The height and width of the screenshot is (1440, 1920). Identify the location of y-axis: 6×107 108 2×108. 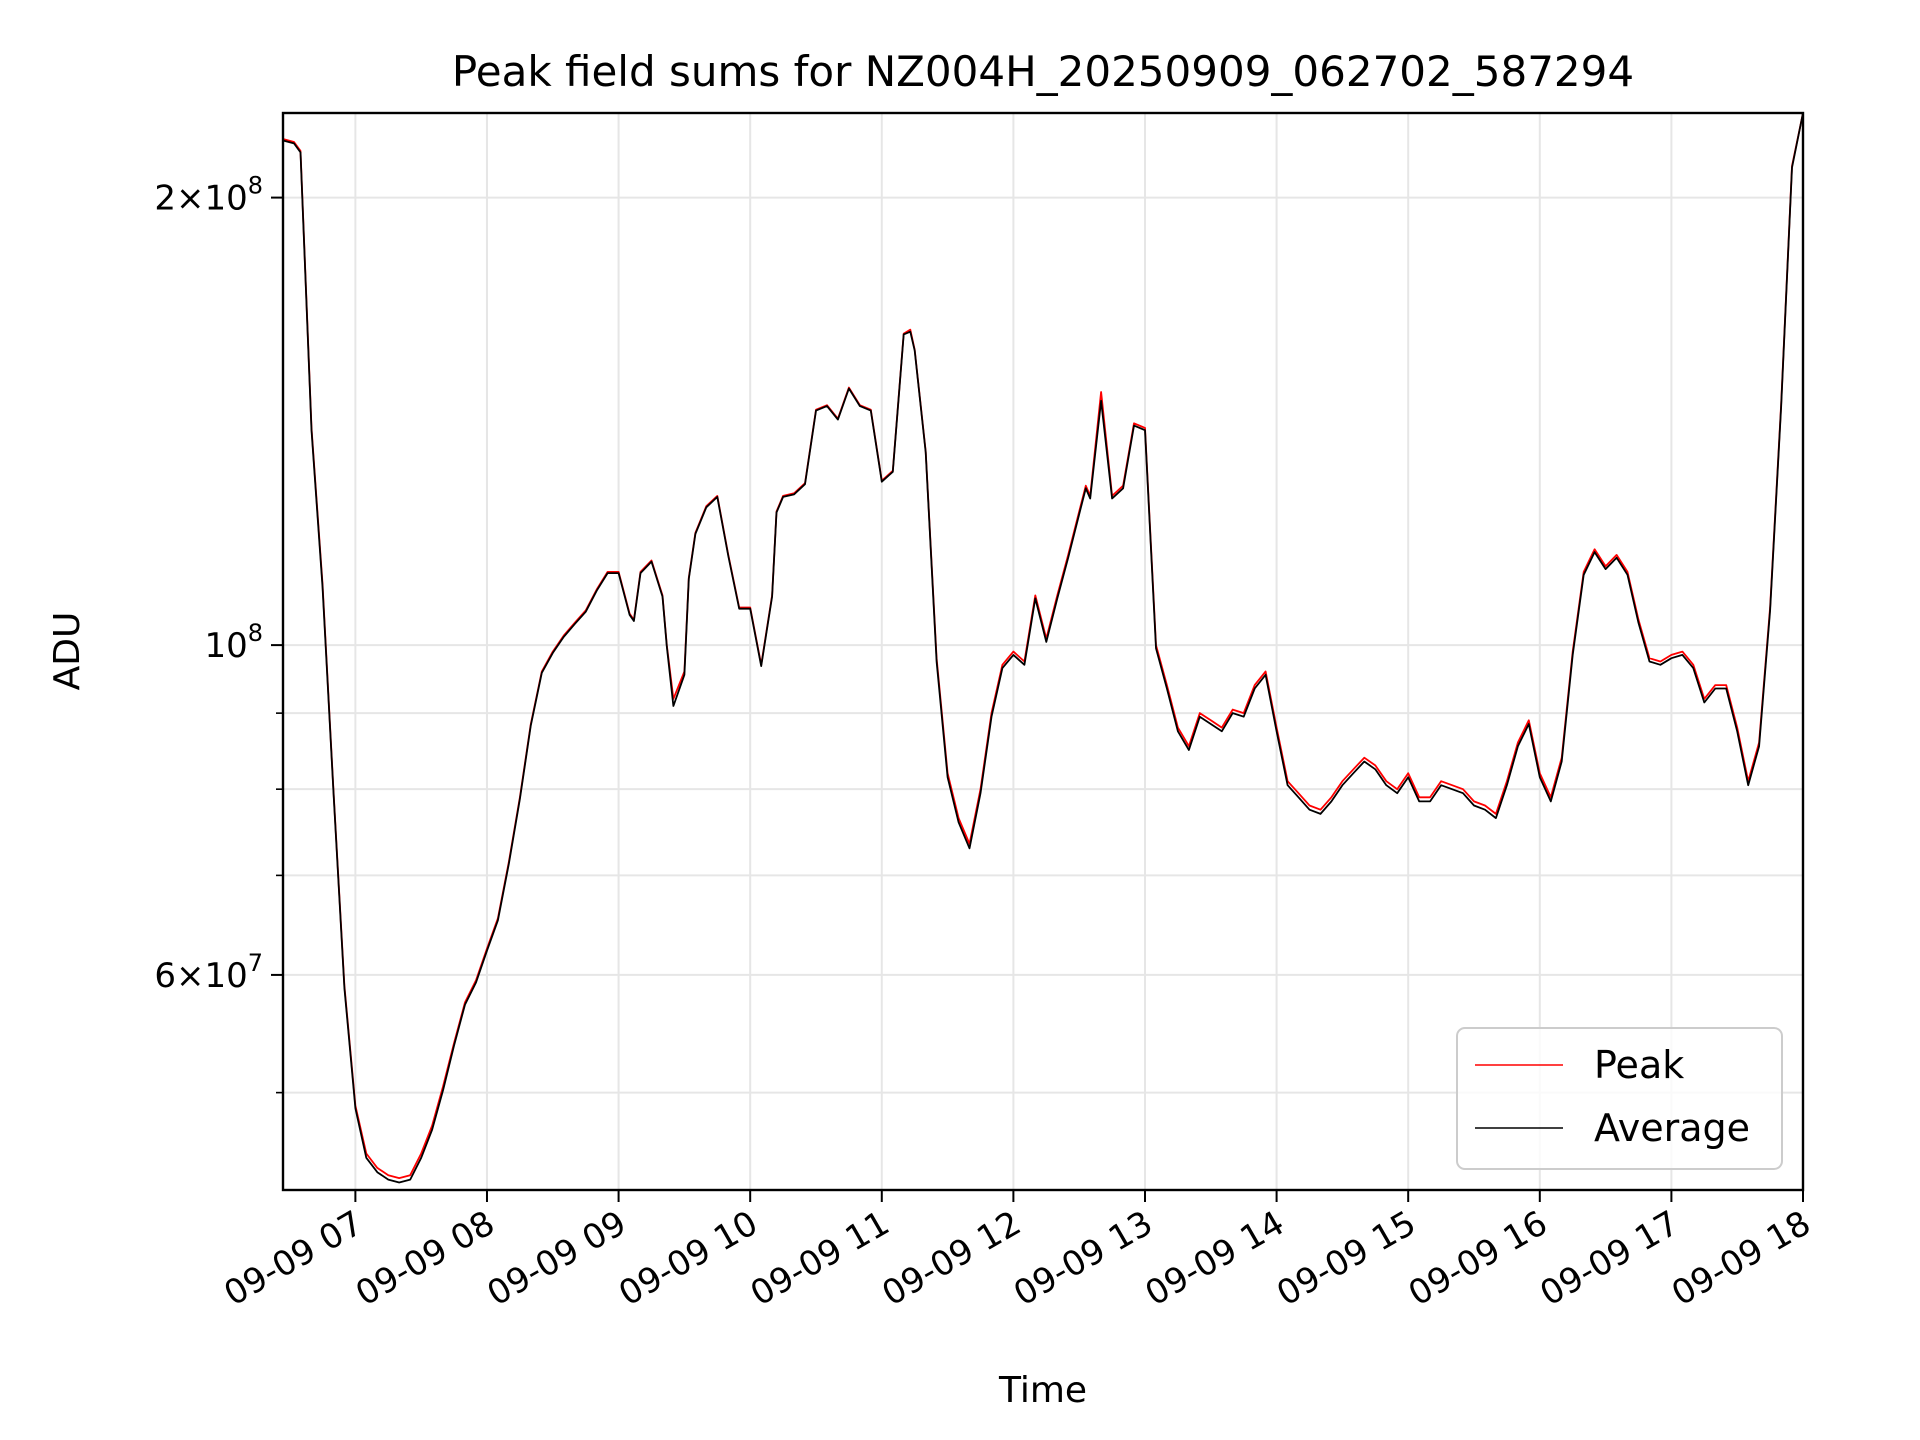
(218, 633).